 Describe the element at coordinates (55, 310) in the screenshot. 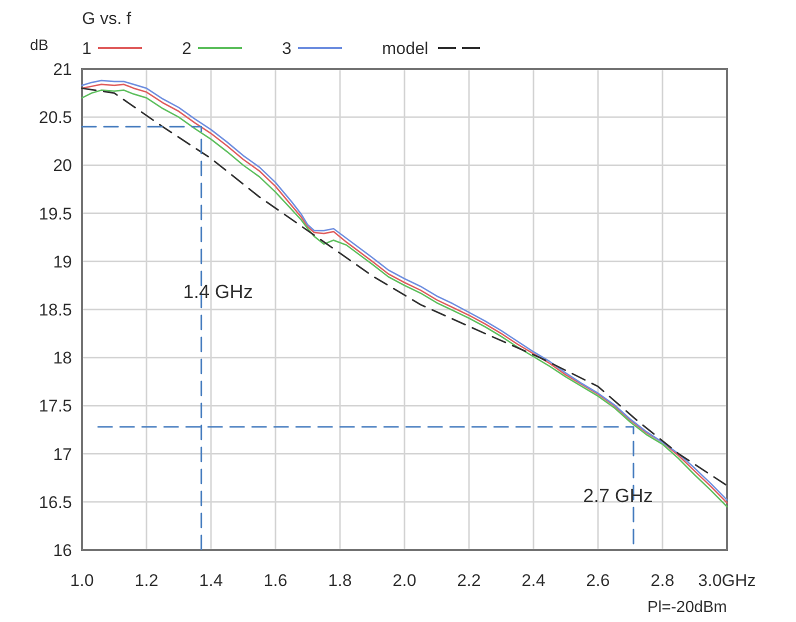

I see `y-tick-label: 18.5` at that location.